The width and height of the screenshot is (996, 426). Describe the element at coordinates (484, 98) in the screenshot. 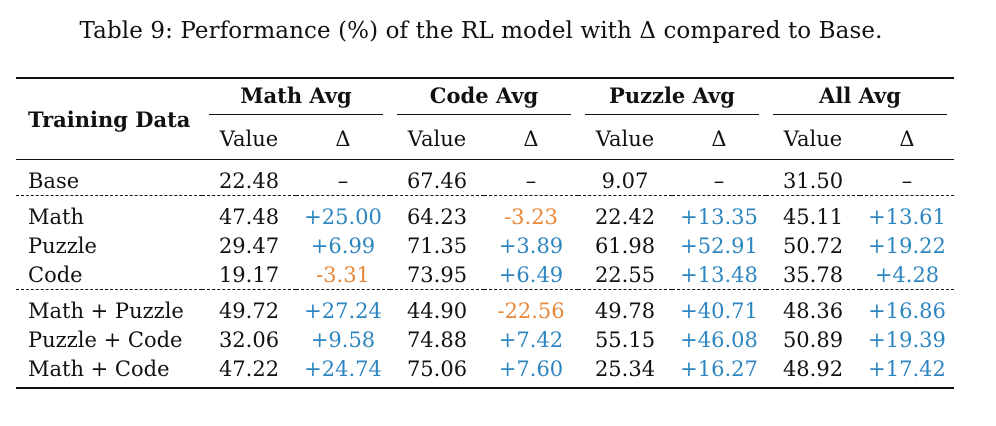

I see `code-avg-header: Code Avg` at that location.